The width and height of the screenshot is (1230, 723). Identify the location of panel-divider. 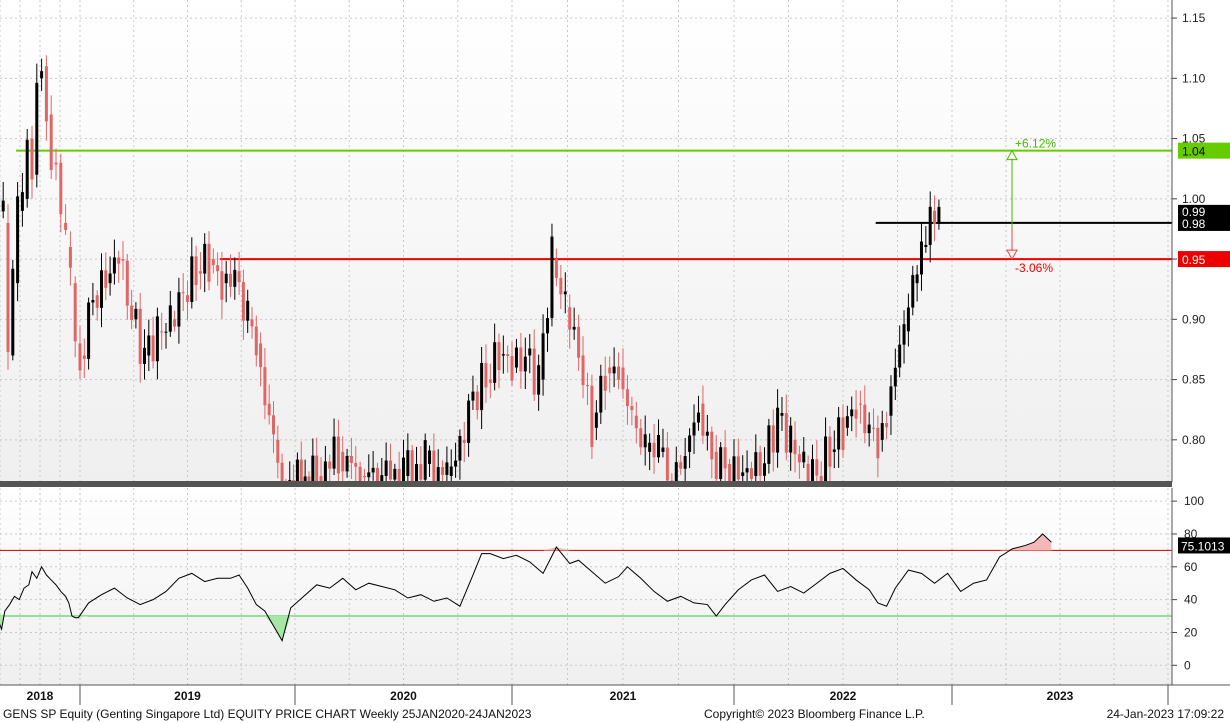
(586, 484).